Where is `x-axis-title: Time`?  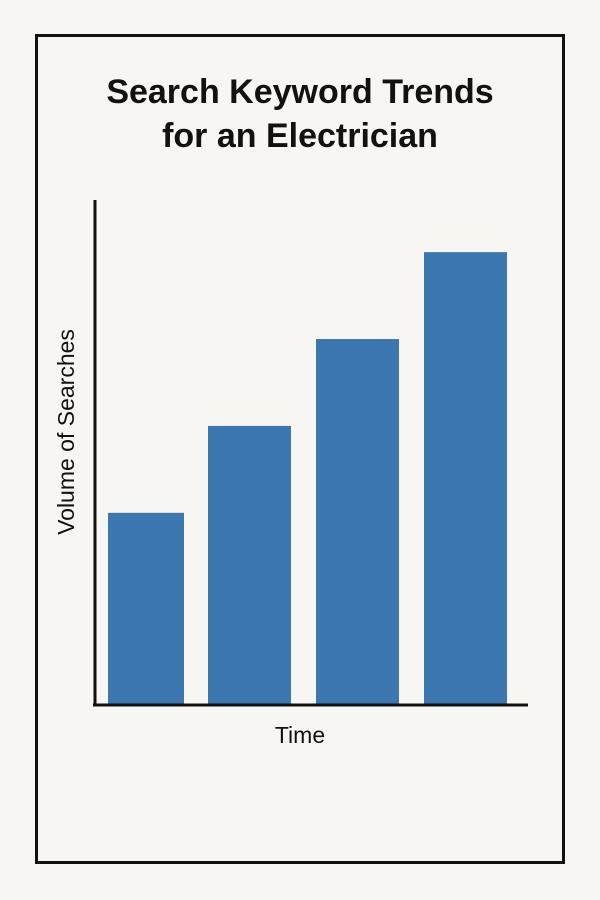 x-axis-title: Time is located at coordinates (300, 735).